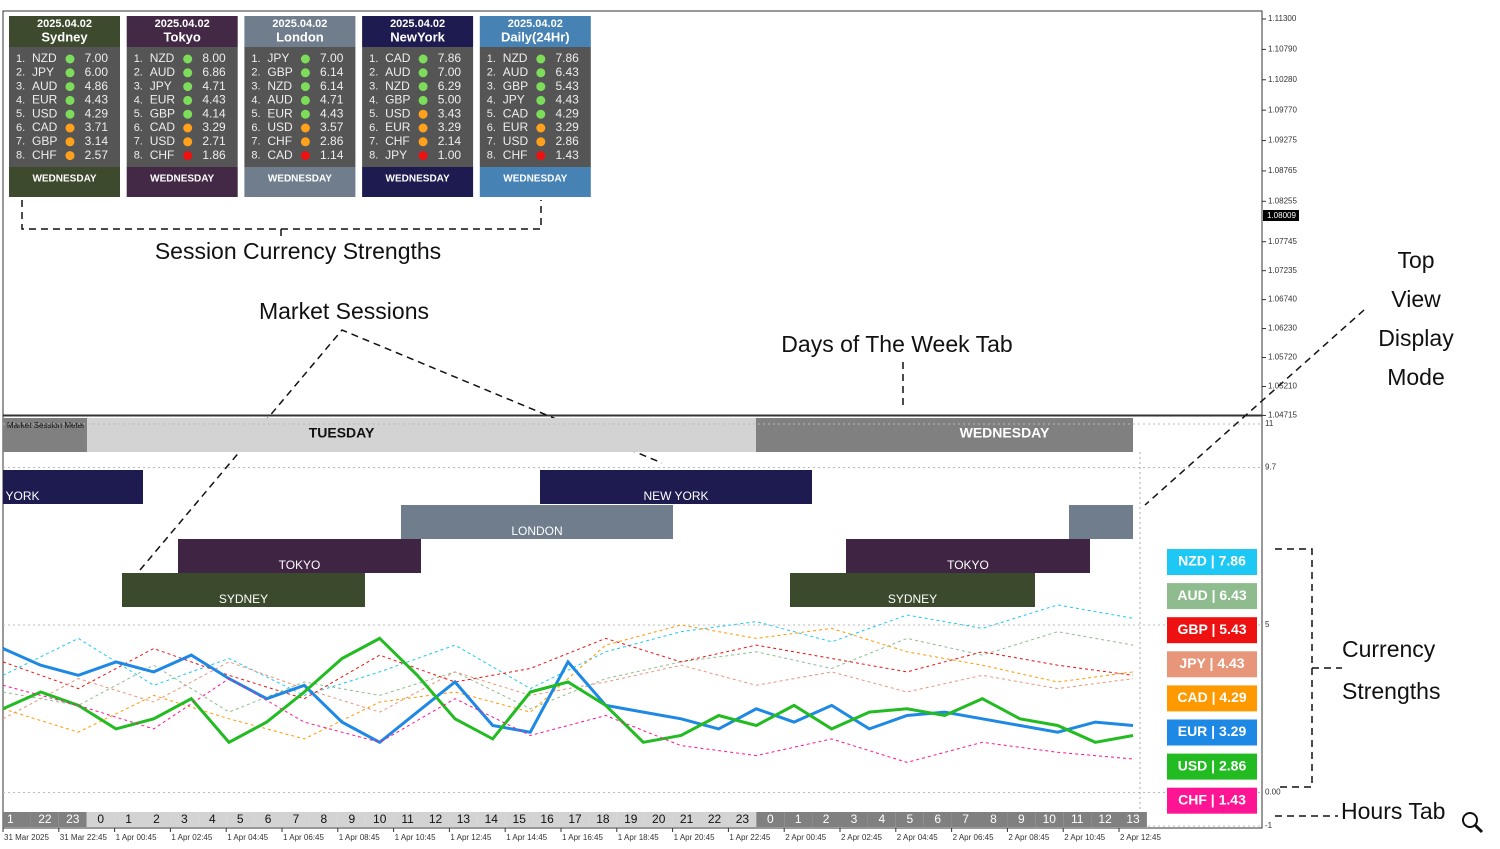 Image resolution: width=1500 pixels, height=849 pixels. Describe the element at coordinates (214, 113) in the screenshot. I see `strength: 4.14` at that location.